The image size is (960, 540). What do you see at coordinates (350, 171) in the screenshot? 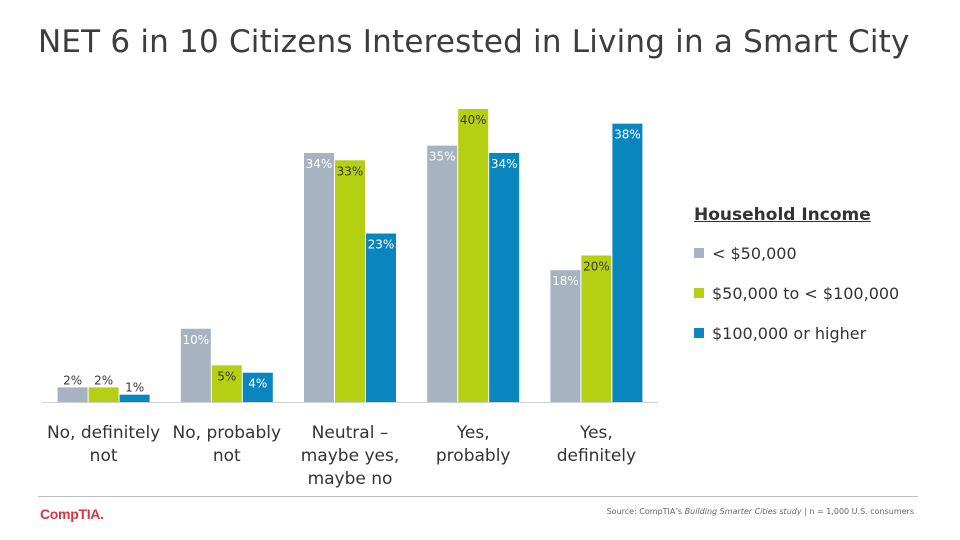
I see `data-label: 33%` at bounding box center [350, 171].